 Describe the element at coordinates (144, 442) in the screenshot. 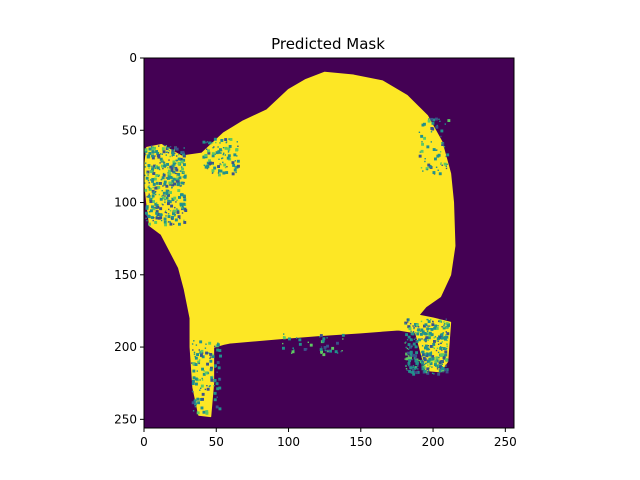

I see `x-tick-label: 0` at that location.